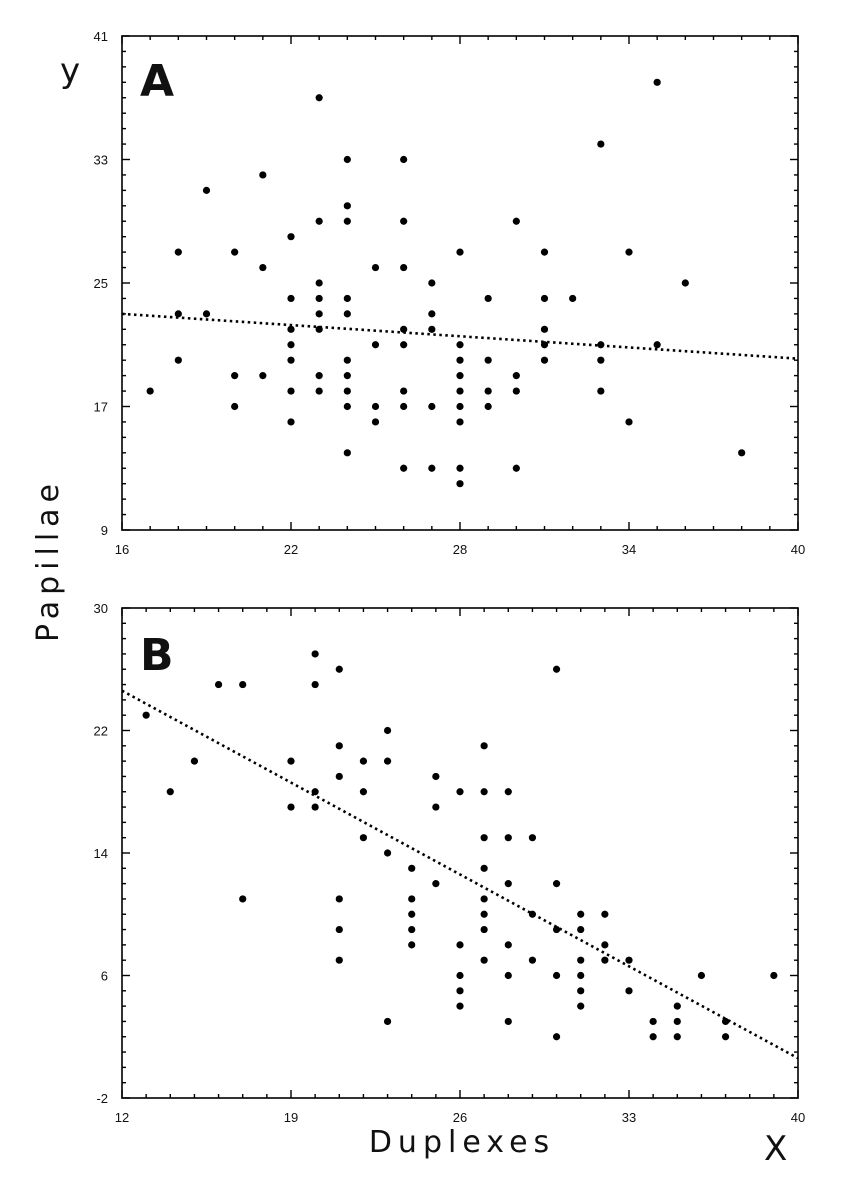 The width and height of the screenshot is (852, 1185). What do you see at coordinates (157, 81) in the screenshot?
I see `panel-a-label: A` at bounding box center [157, 81].